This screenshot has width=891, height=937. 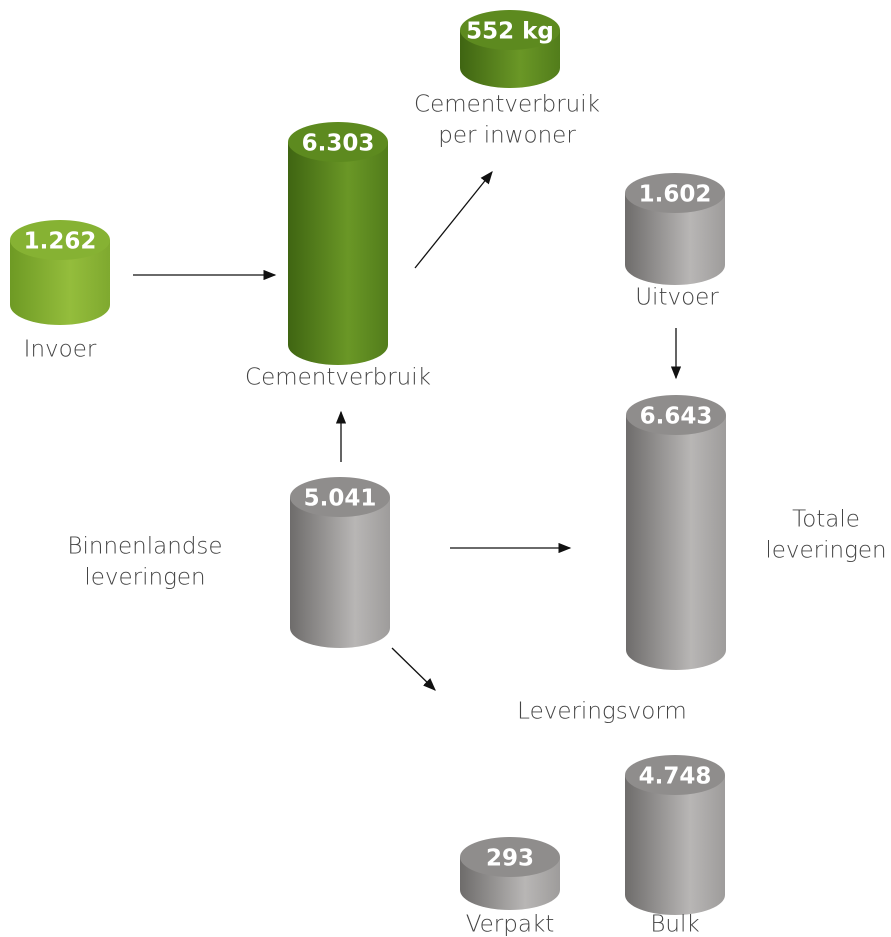 I want to click on cylinder-node: 6.303 Cementverbruik, so click(x=338, y=256).